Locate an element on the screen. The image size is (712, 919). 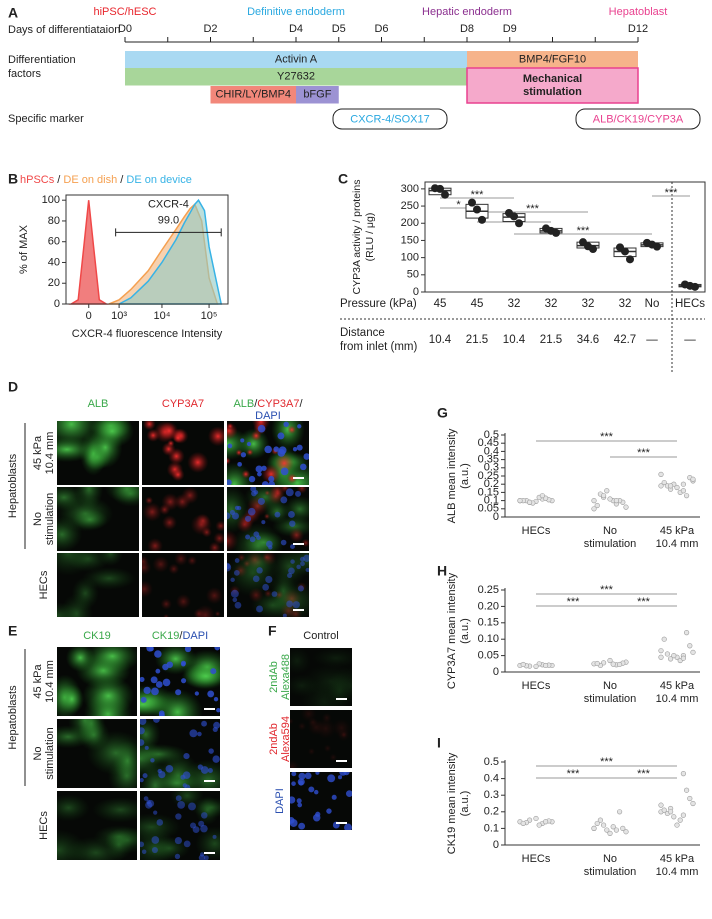
y-tick-label: 0.2 is located at coordinates (491, 812).